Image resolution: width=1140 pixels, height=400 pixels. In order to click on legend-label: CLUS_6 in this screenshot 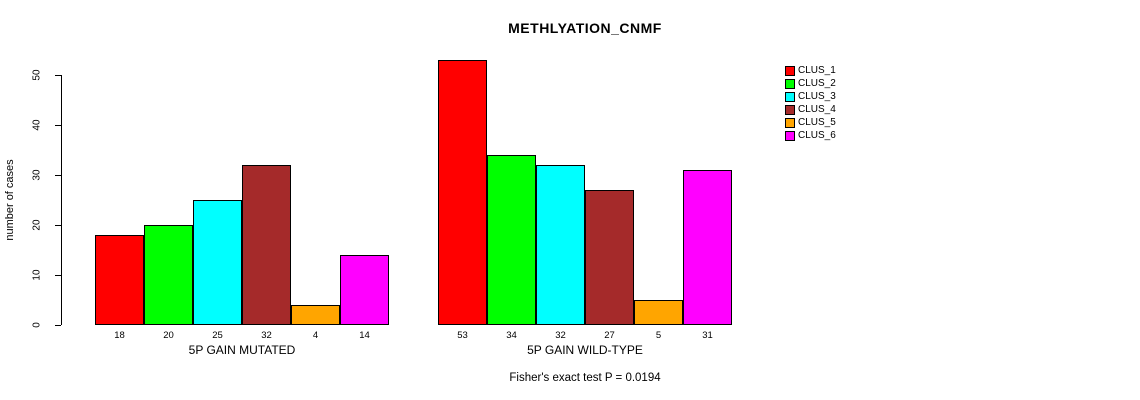, I will do `click(817, 135)`.